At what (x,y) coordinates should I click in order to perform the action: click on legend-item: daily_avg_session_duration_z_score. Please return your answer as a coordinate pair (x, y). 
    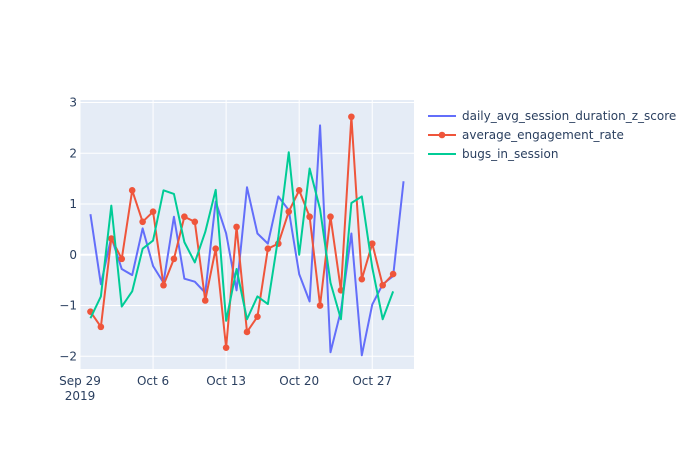
    Looking at the image, I should click on (552, 116).